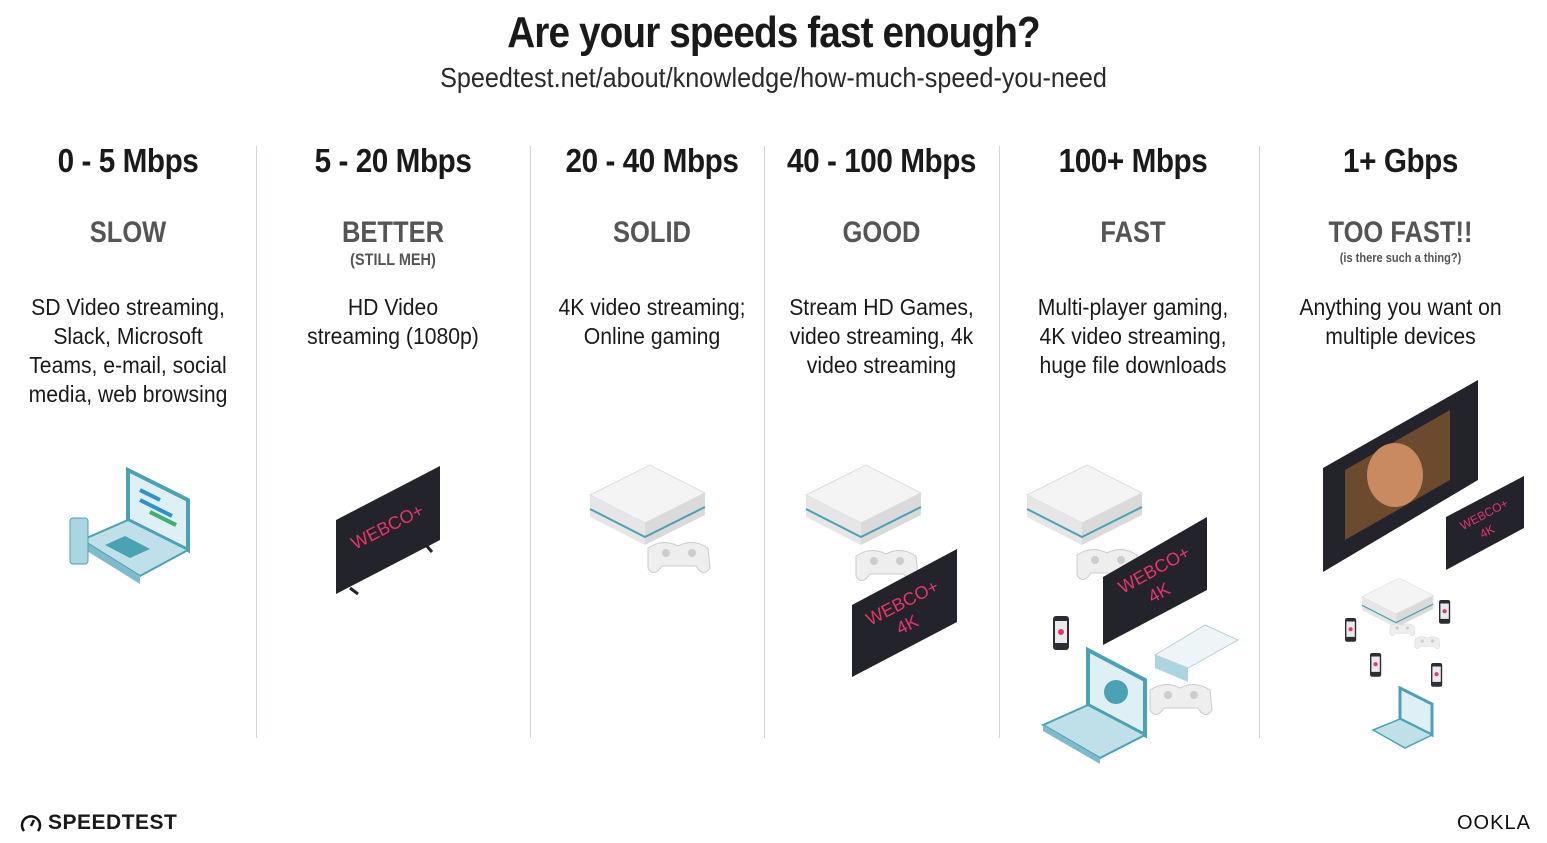  I want to click on console-vertical-illustration, so click(1194, 670).